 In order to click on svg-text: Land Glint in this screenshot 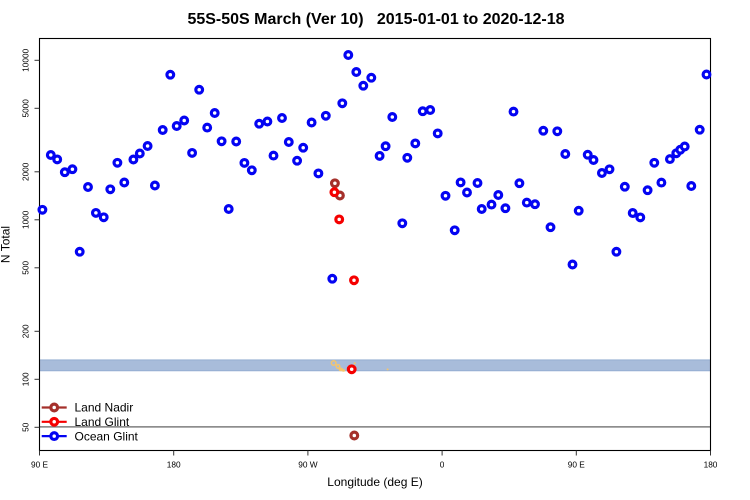, I will do `click(102, 422)`.